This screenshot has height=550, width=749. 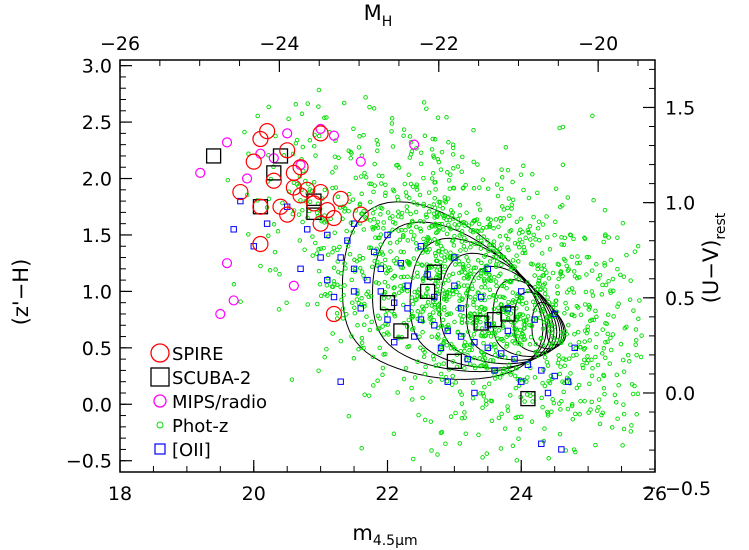 I want to click on y-tick-label: 1.0, so click(x=97, y=292).